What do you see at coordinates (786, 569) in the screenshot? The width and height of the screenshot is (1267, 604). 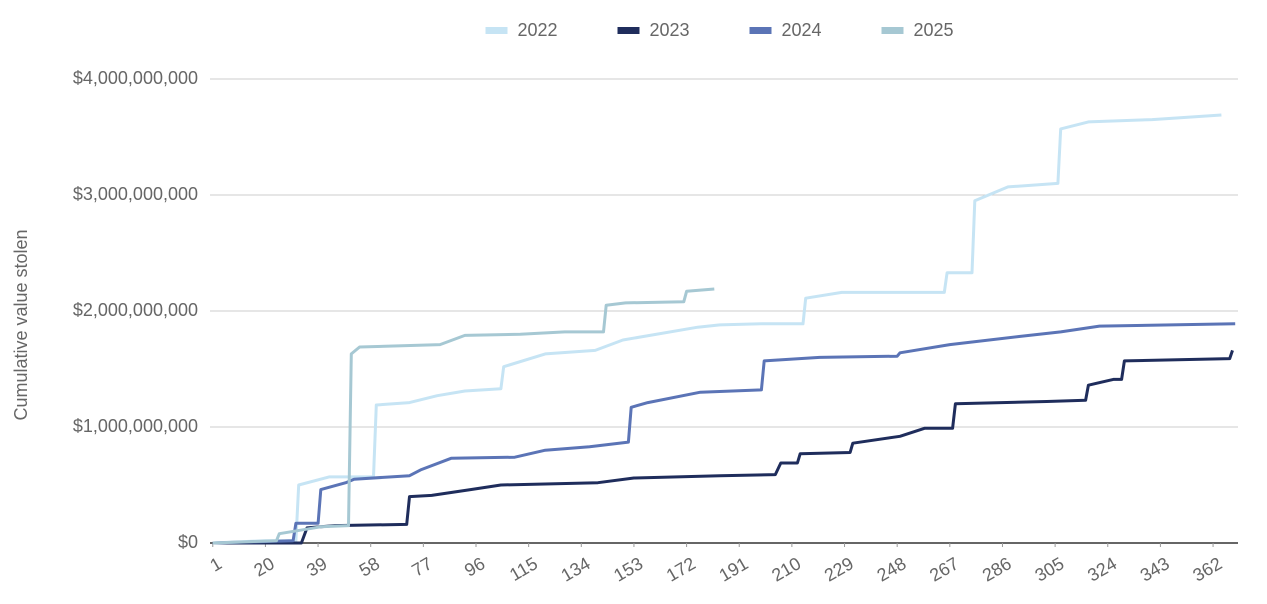 I see `x-tick-label: 210` at bounding box center [786, 569].